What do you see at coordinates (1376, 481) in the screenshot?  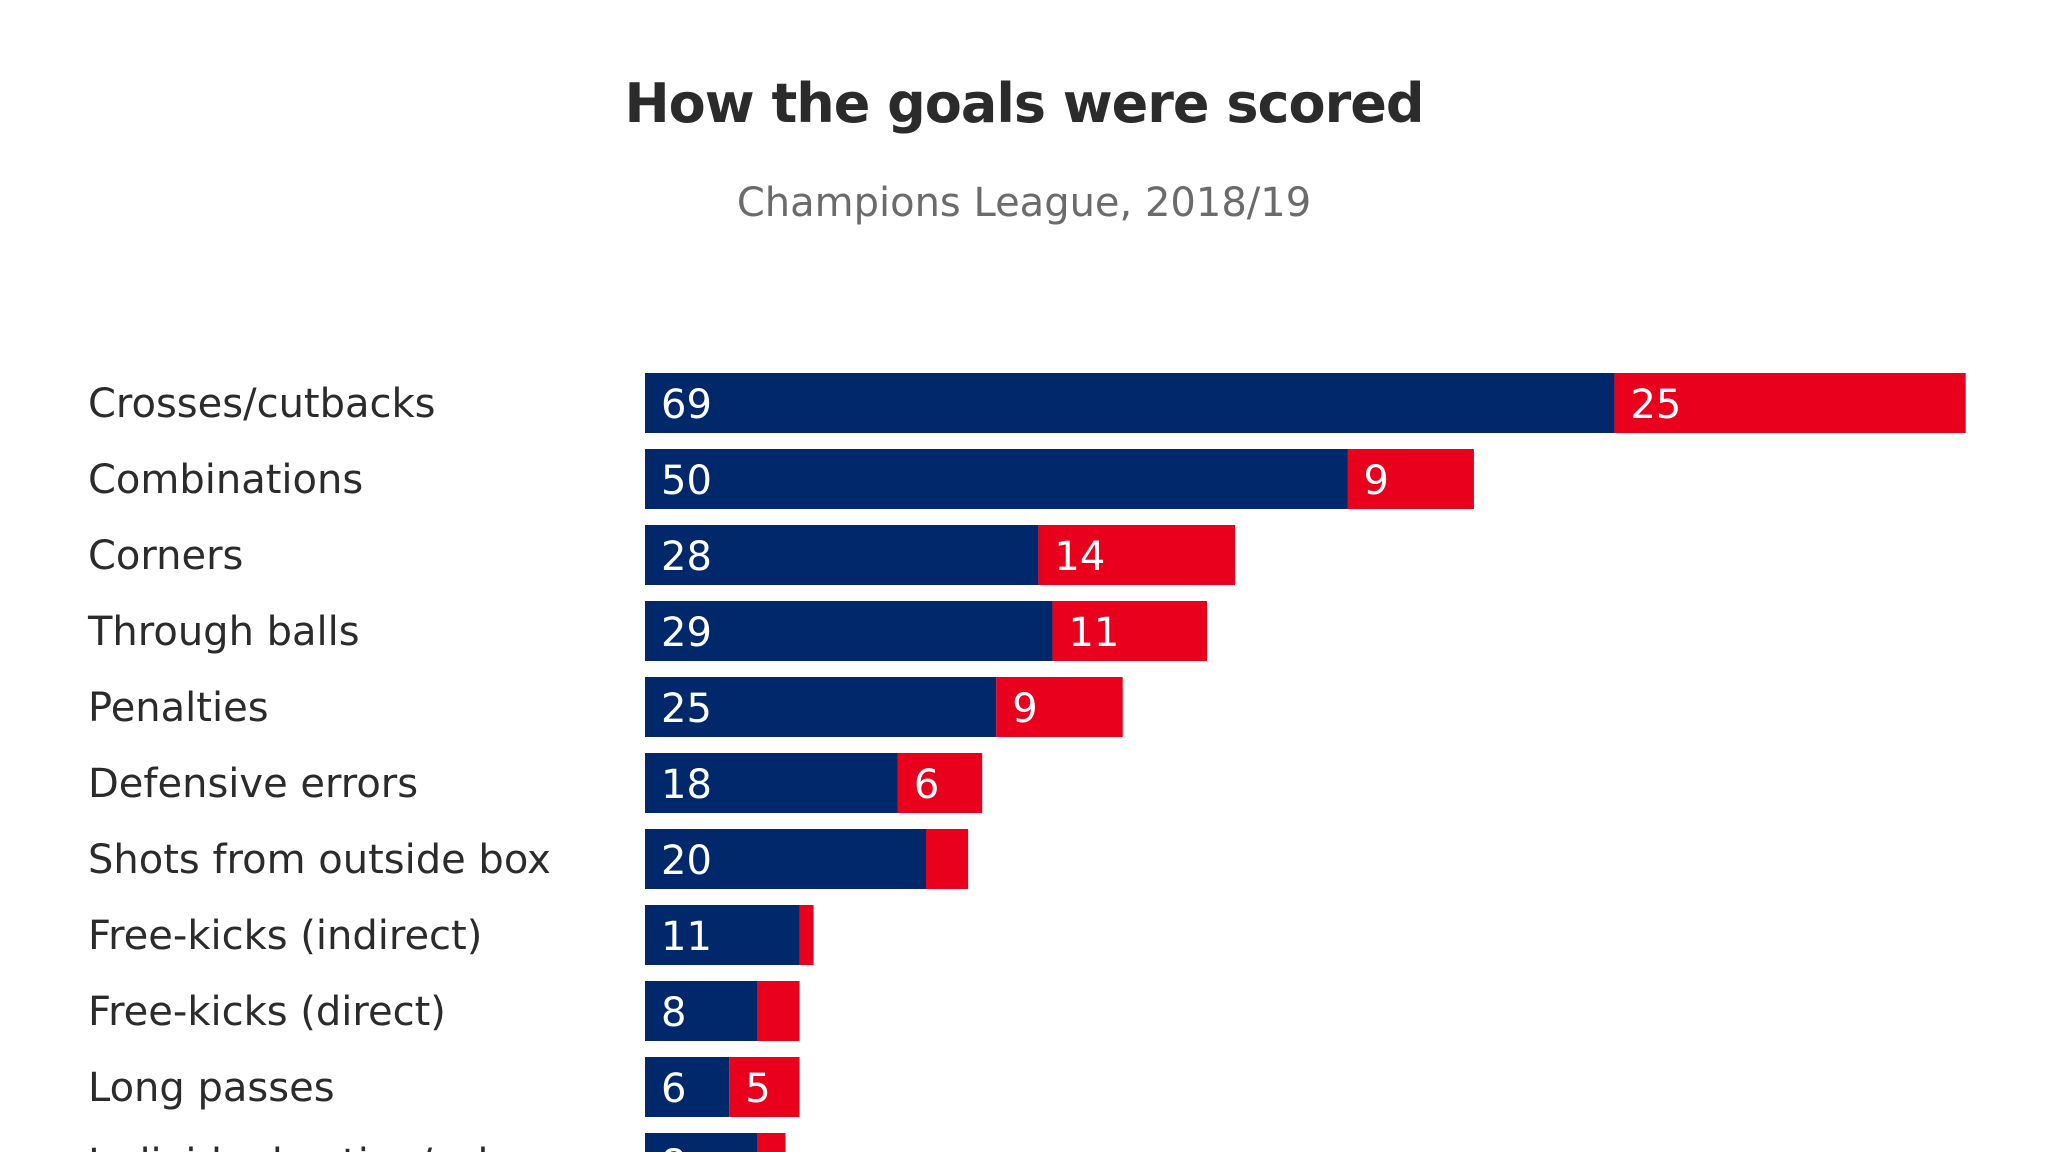 I see `value-label-2-combinations: 9` at bounding box center [1376, 481].